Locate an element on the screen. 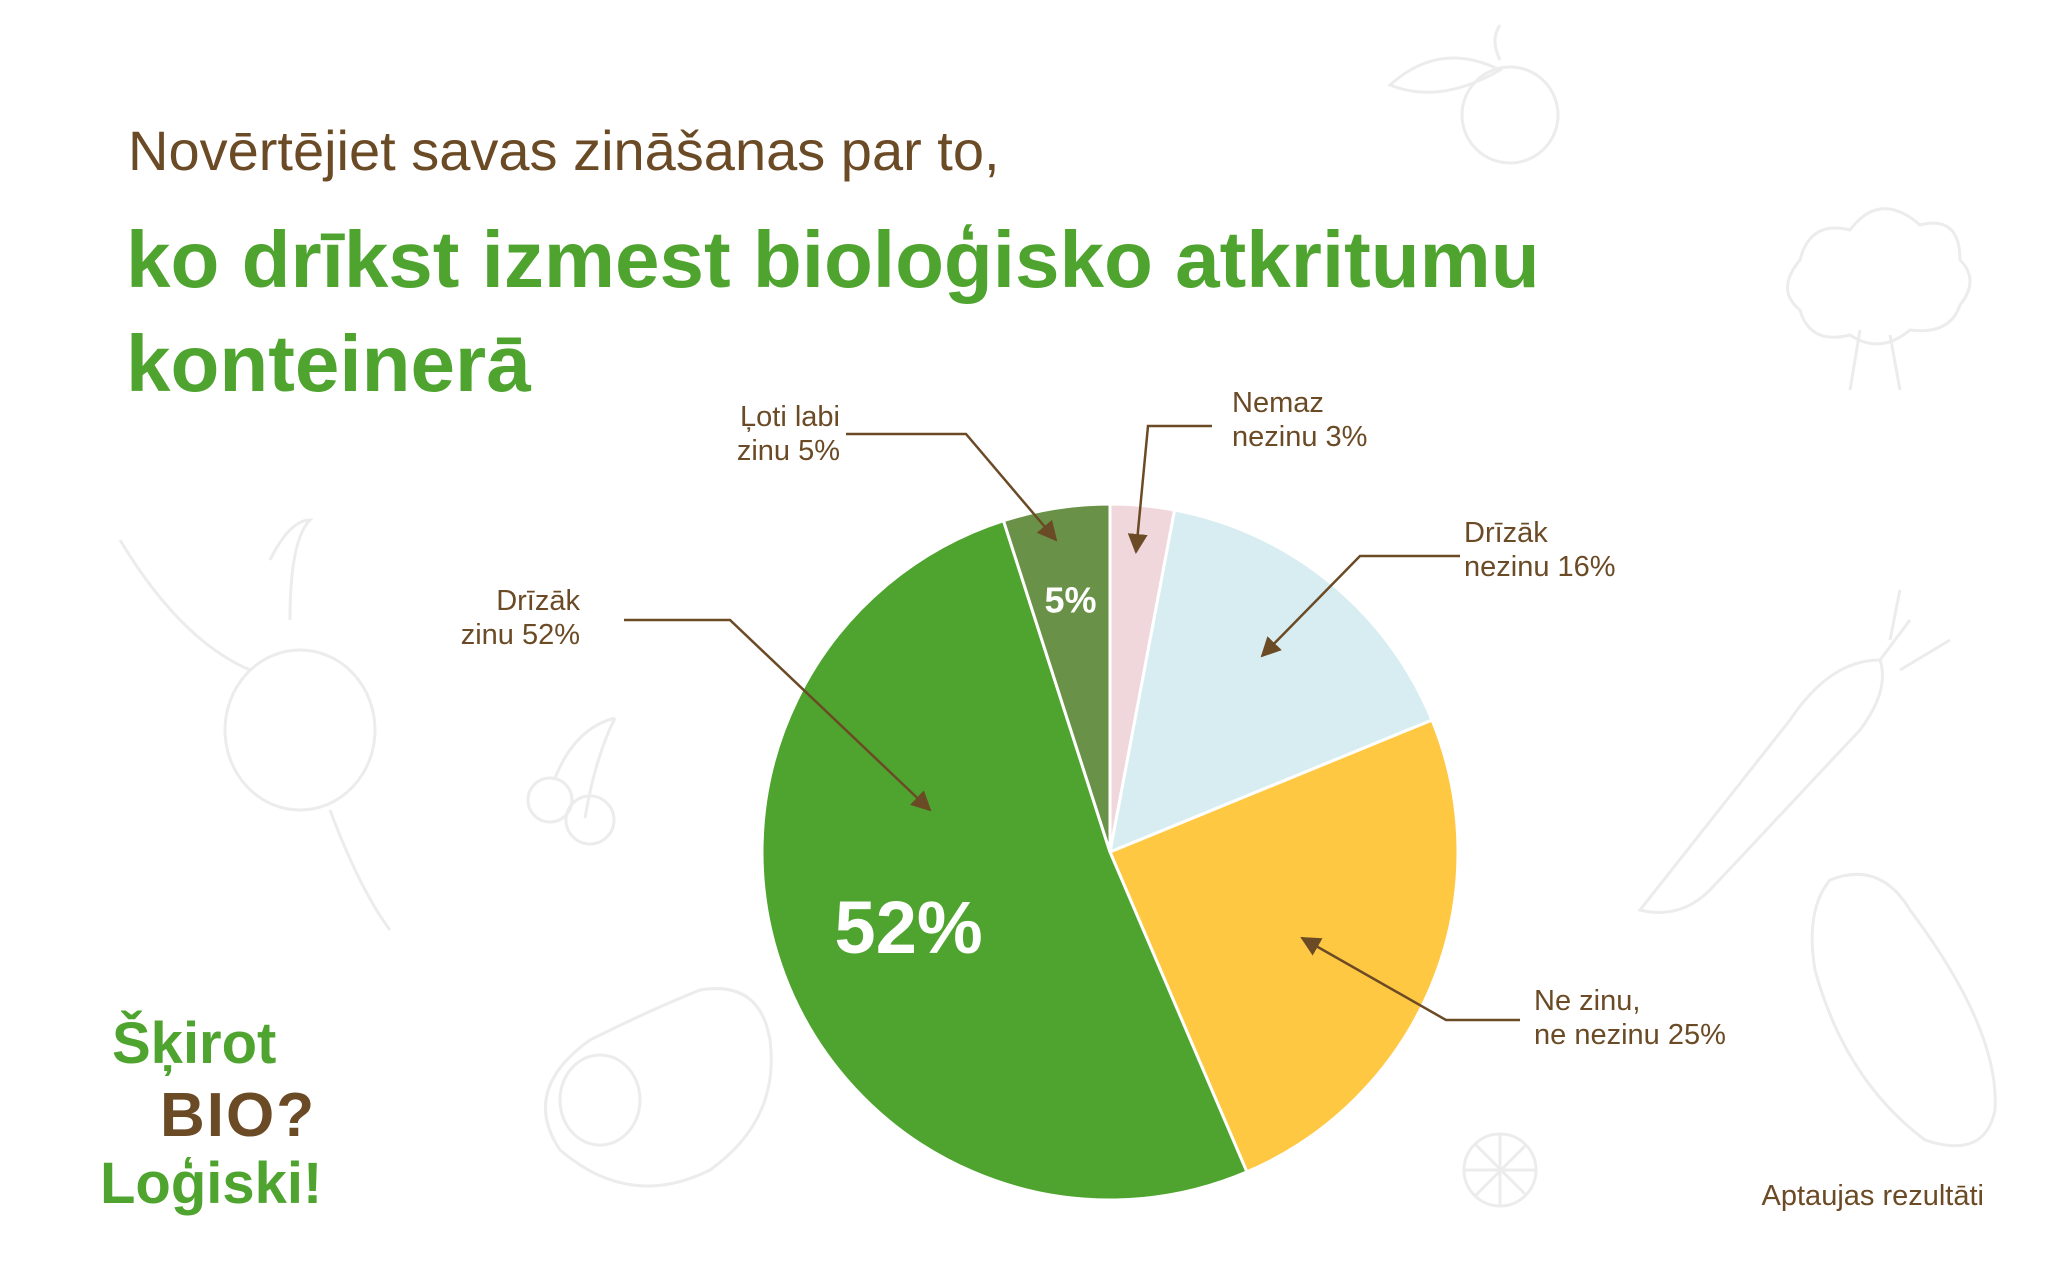 Image resolution: width=2048 pixels, height=1280 pixels. slice-inner-label-loti-labi-zinu: 5% is located at coordinates (1070, 600).